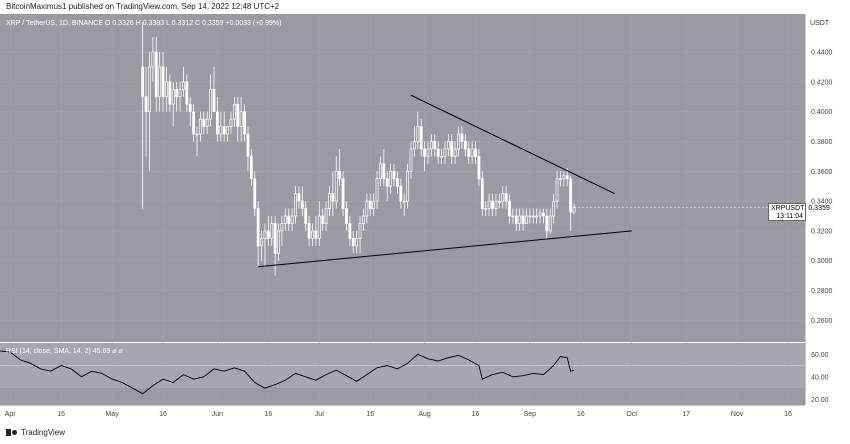 The image size is (850, 444). Describe the element at coordinates (822, 112) in the screenshot. I see `price-tick-label: 0.4000` at that location.